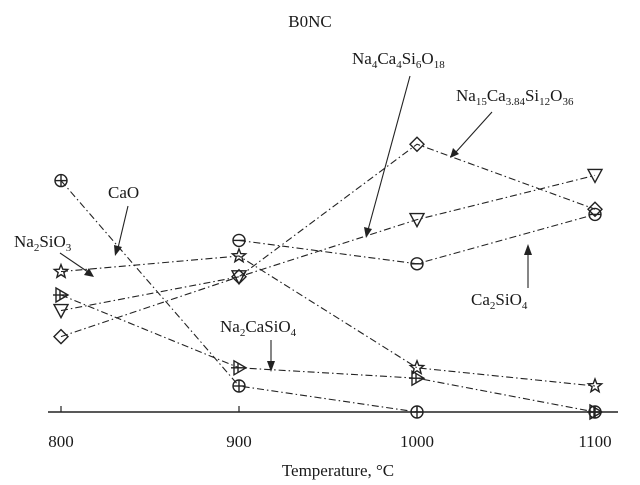 Image resolution: width=640 pixels, height=485 pixels. I want to click on annotation-ca2sio4: Ca2SiO4, so click(501, 278).